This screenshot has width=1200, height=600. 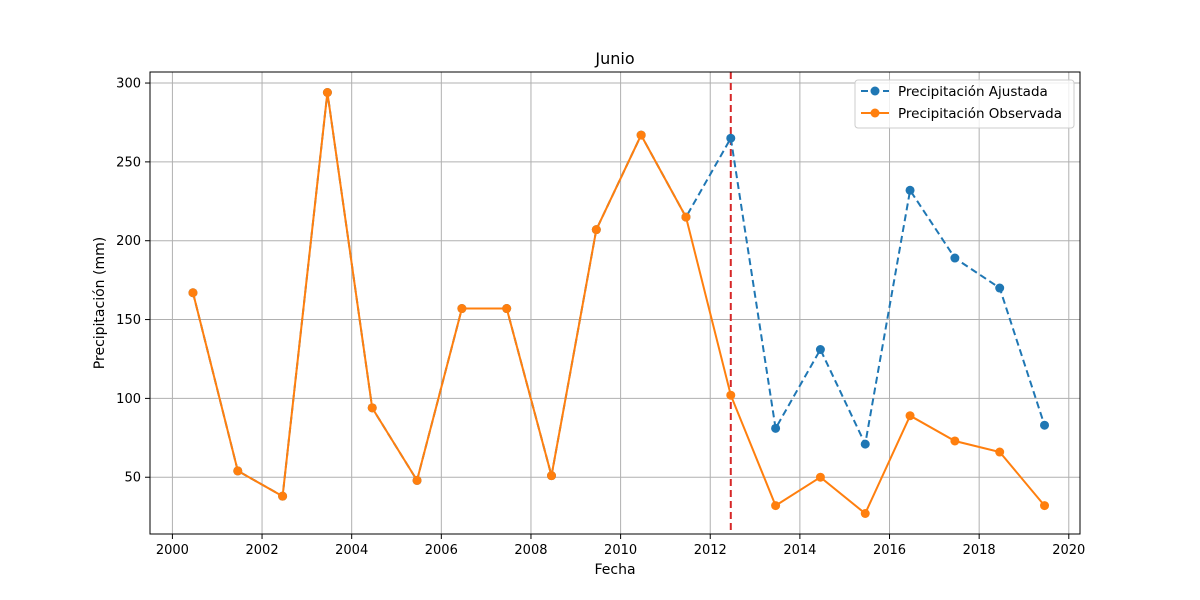 What do you see at coordinates (128, 320) in the screenshot?
I see `y-tick-label: 150` at bounding box center [128, 320].